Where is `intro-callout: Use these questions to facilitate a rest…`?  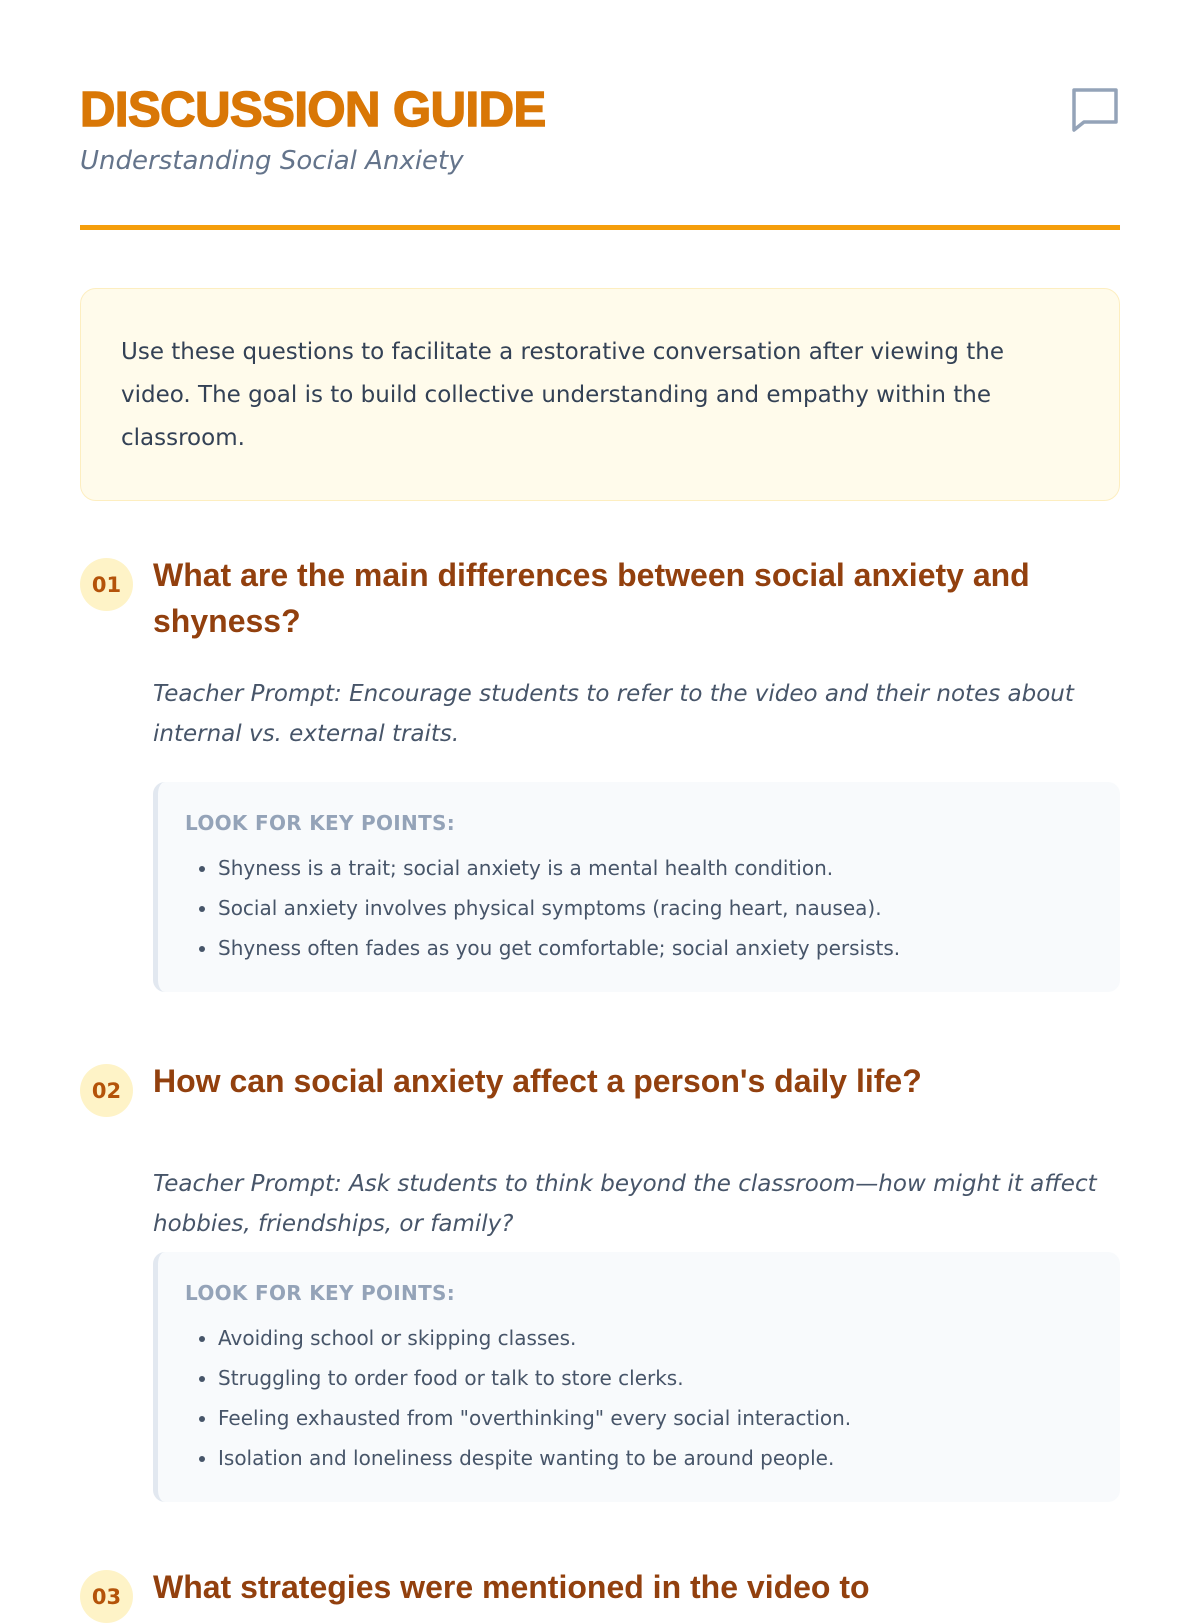
intro-callout: Use these questions to facilitate a rest… is located at coordinates (600, 394).